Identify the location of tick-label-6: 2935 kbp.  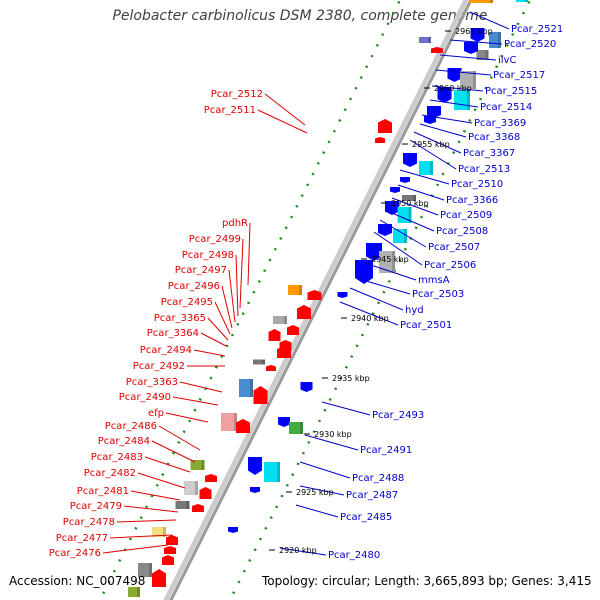
(351, 378).